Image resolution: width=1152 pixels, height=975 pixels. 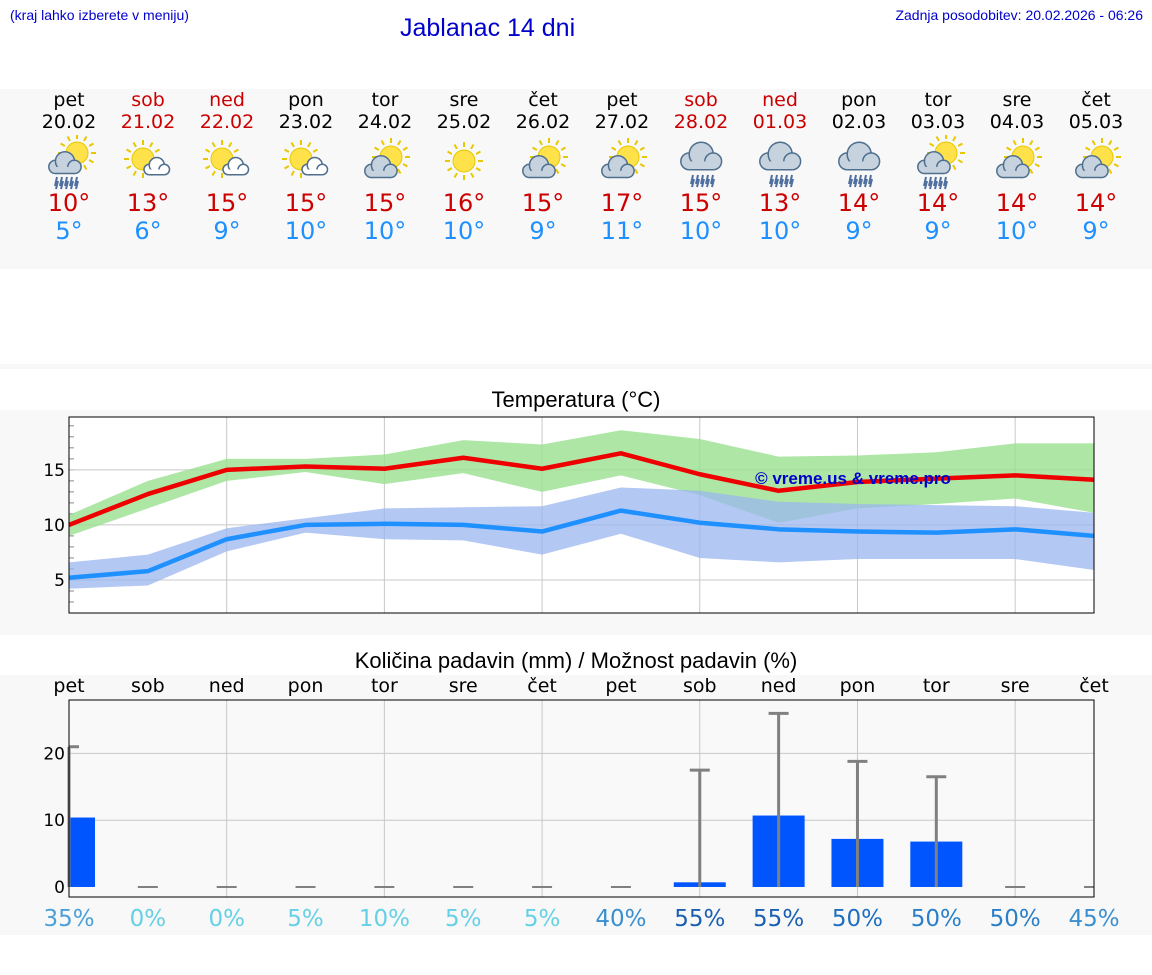 What do you see at coordinates (148, 167) in the screenshot?
I see `day-column: sob 21.02 13° 6°` at bounding box center [148, 167].